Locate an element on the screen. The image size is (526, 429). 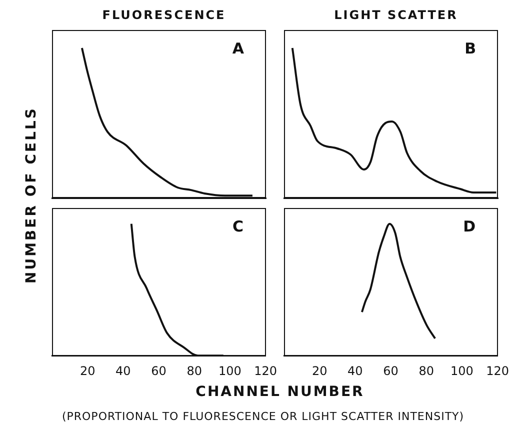
annotation: C is located at coordinates (238, 226).